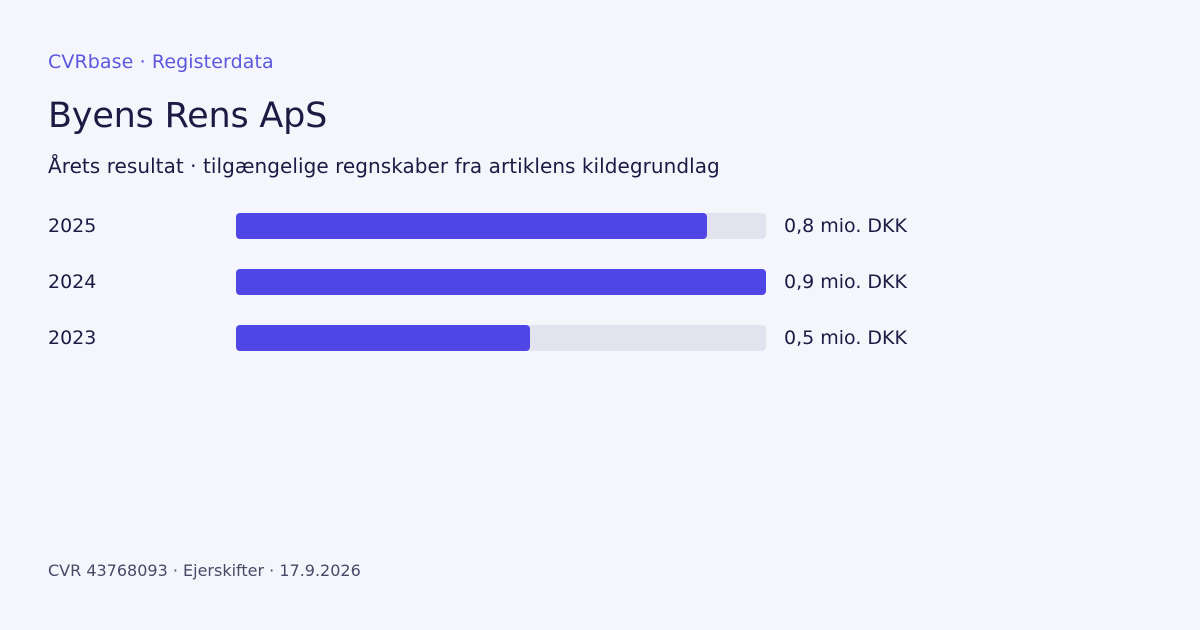  What do you see at coordinates (204, 570) in the screenshot?
I see `footer-info: CVR 43768093 · Ejerskifter · 17.9.2026` at bounding box center [204, 570].